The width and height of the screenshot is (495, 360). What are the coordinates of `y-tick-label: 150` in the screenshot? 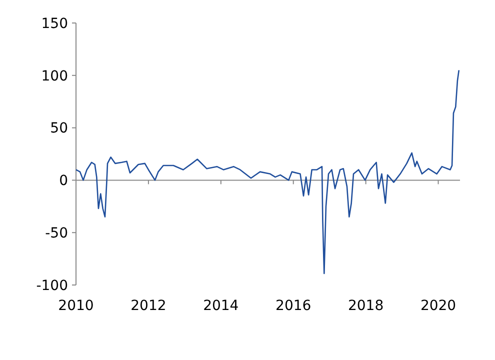 It's located at (54, 24).